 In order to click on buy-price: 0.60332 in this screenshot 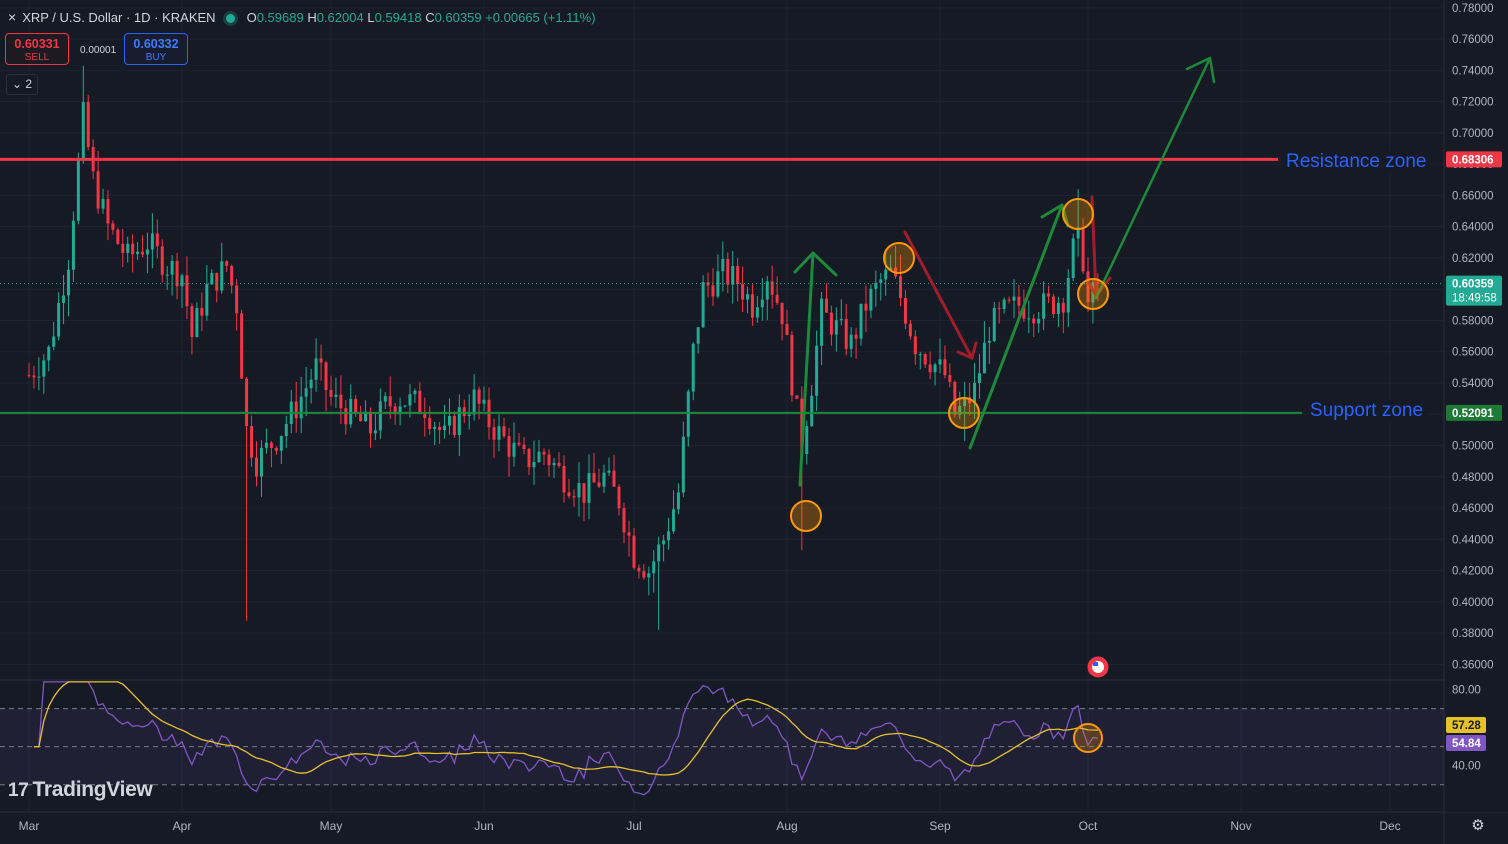, I will do `click(156, 44)`.